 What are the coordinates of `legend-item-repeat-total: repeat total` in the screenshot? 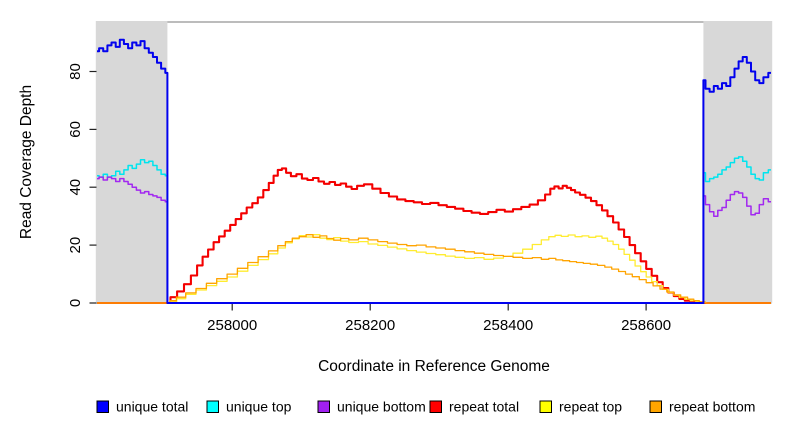 It's located at (474, 407).